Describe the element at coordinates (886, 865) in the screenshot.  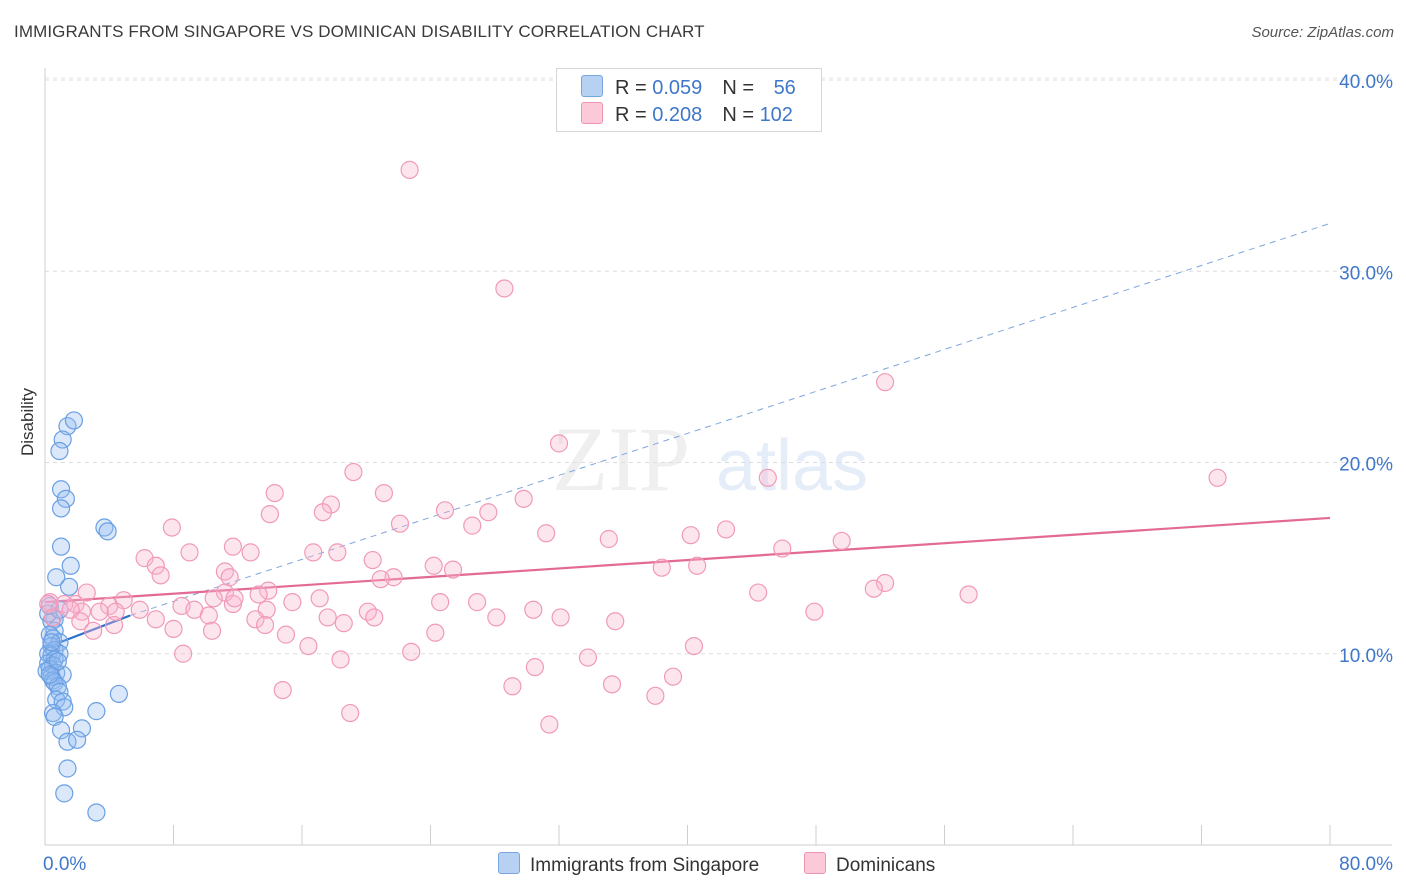
I see `bottom-legend-label-dominicans: Dominicans` at that location.